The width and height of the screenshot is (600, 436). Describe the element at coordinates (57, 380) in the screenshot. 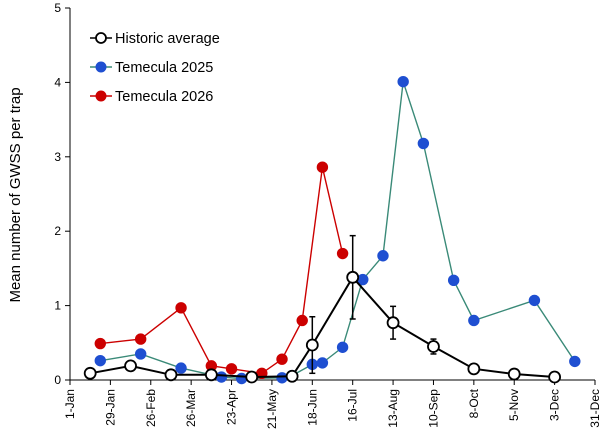

I see `y-tick-label: 0` at that location.